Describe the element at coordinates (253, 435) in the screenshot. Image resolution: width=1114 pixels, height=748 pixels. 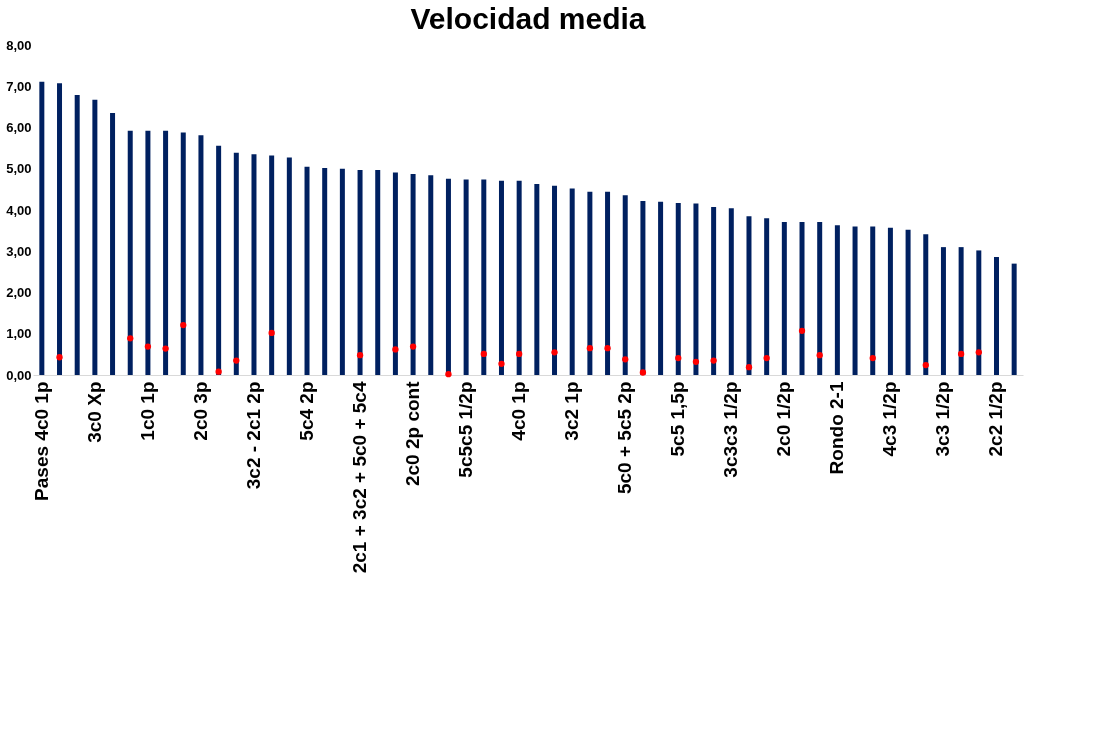
I see `x-tick-label: 3c2 - 2c1 2p` at that location.